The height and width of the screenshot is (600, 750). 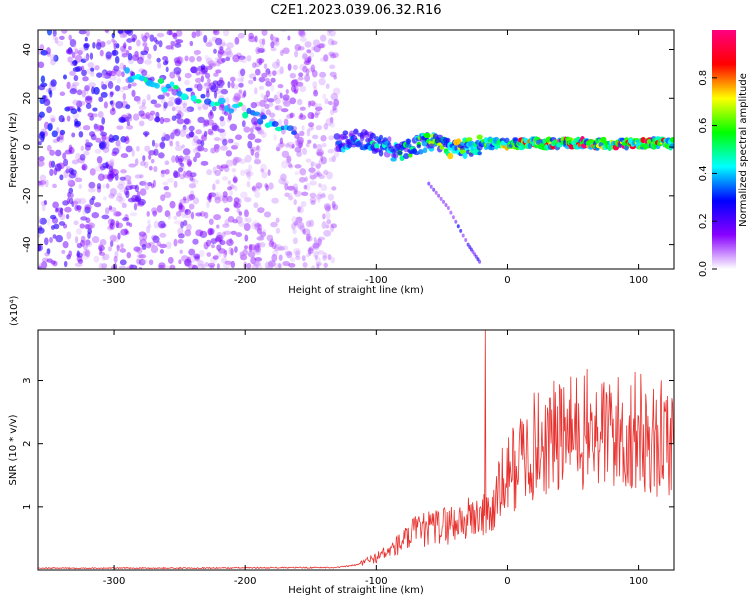 What do you see at coordinates (507, 581) in the screenshot?
I see `x-tick-label: 0` at bounding box center [507, 581].